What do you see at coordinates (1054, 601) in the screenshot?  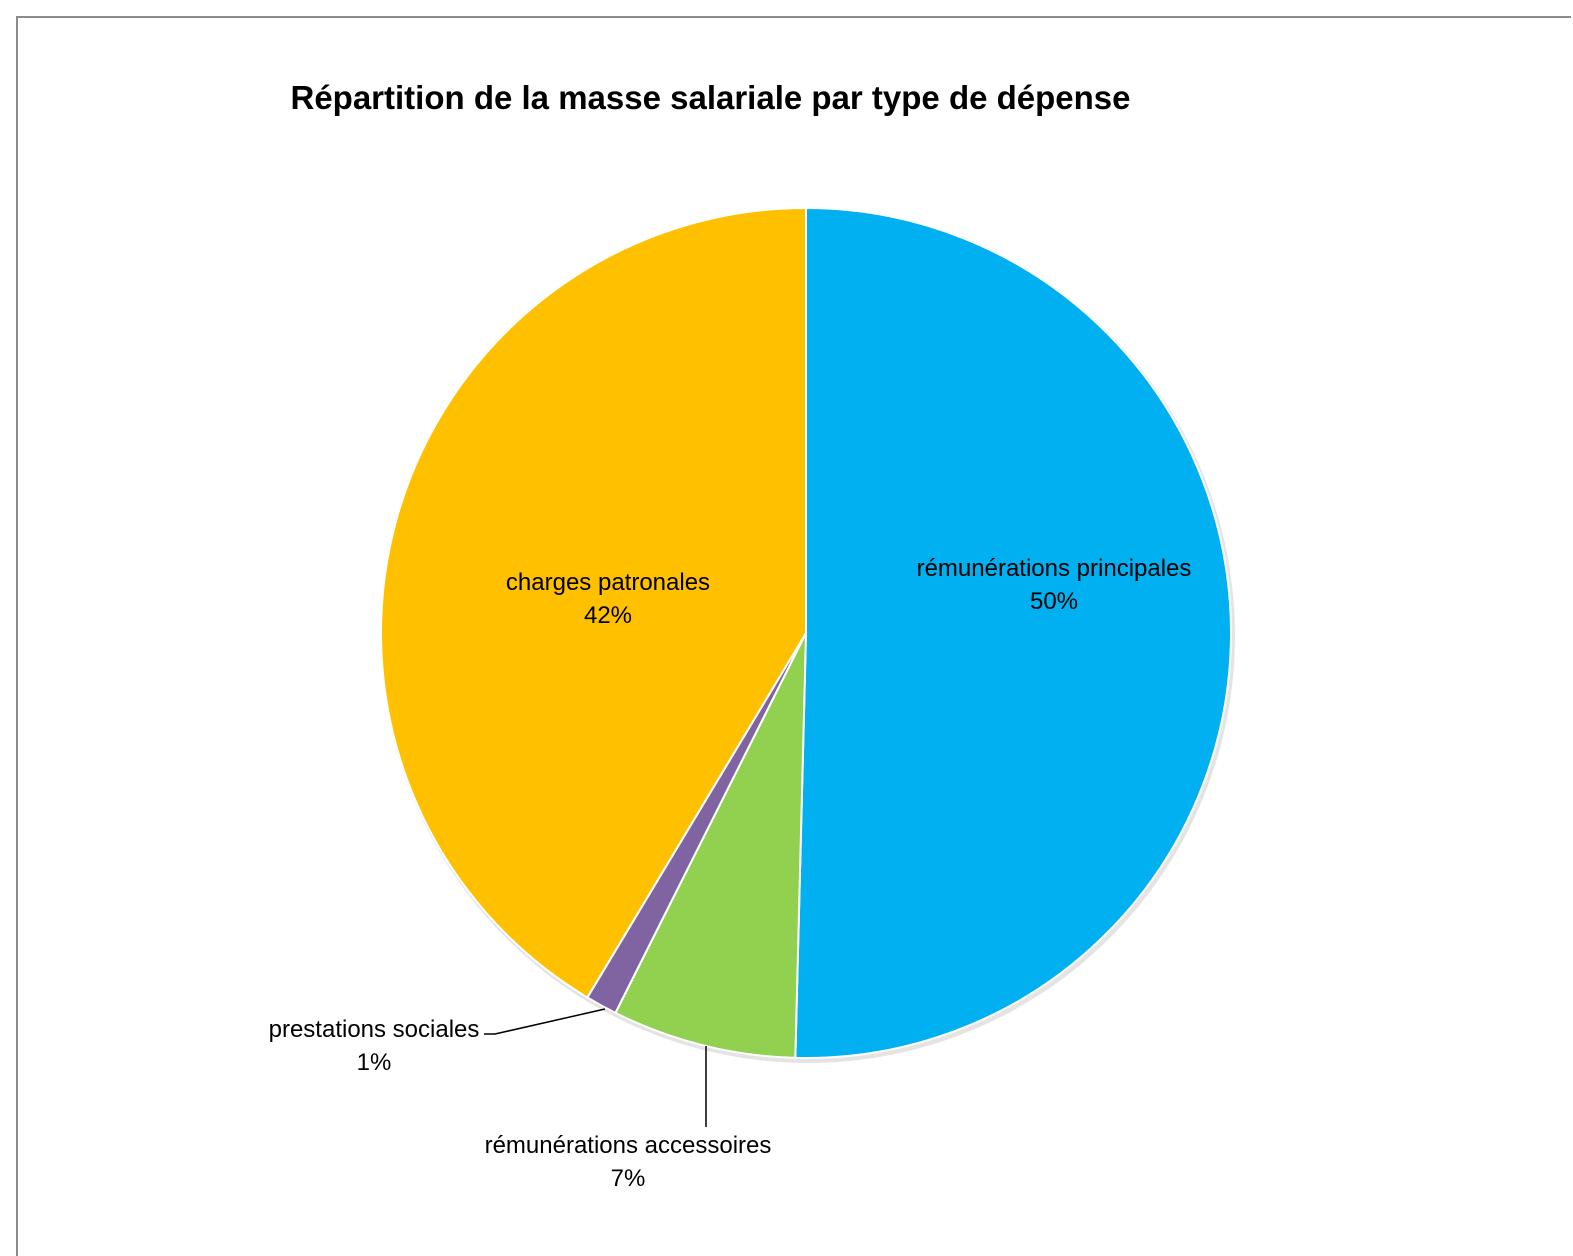 I see `slice-percent-0: 50%` at bounding box center [1054, 601].